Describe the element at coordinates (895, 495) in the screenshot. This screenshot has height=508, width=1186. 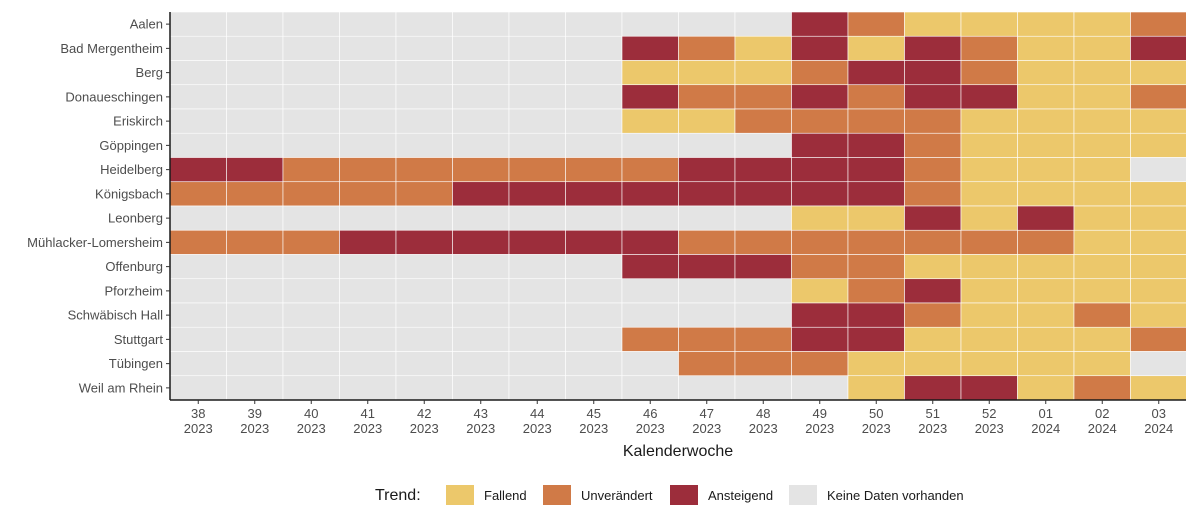
I see `legend-label: Keine Daten vorhanden` at that location.